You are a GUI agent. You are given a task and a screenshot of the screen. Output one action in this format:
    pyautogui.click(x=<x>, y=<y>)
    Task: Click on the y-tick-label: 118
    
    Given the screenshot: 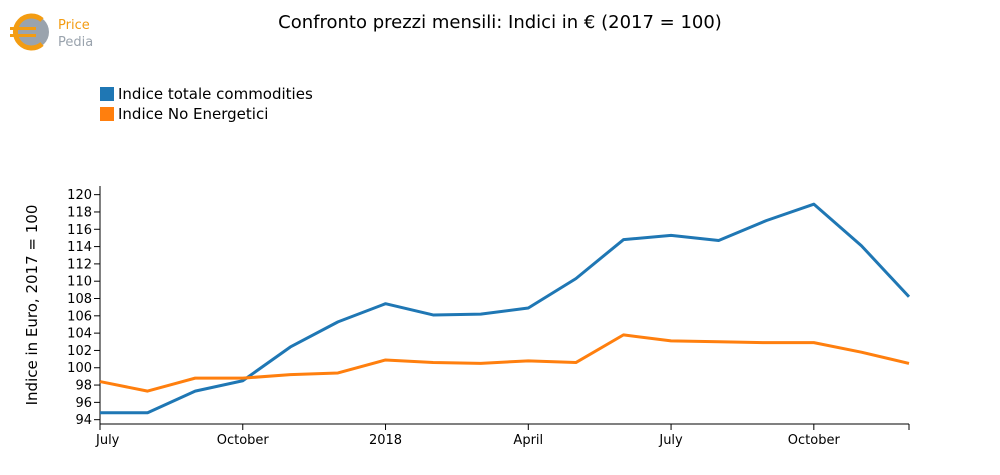 What is the action you would take?
    pyautogui.click(x=79, y=212)
    